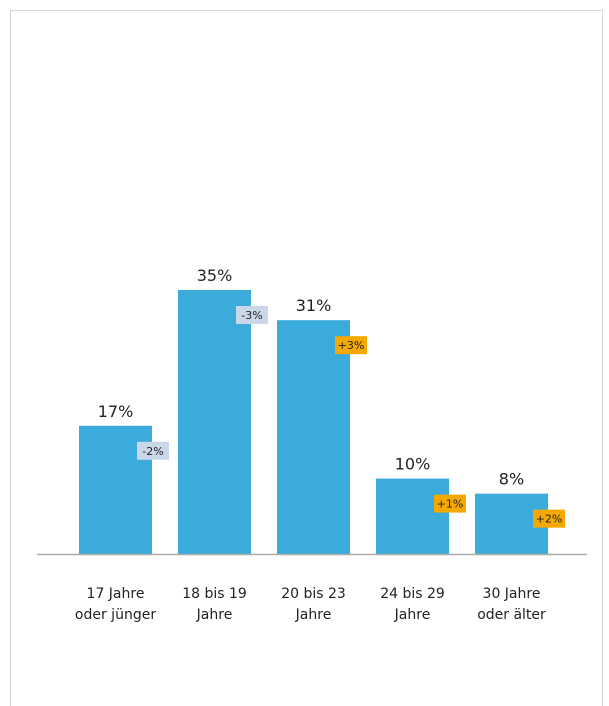 The image size is (609, 706). What do you see at coordinates (214, 594) in the screenshot?
I see `category-label-1-0: 18 bis 19` at bounding box center [214, 594].